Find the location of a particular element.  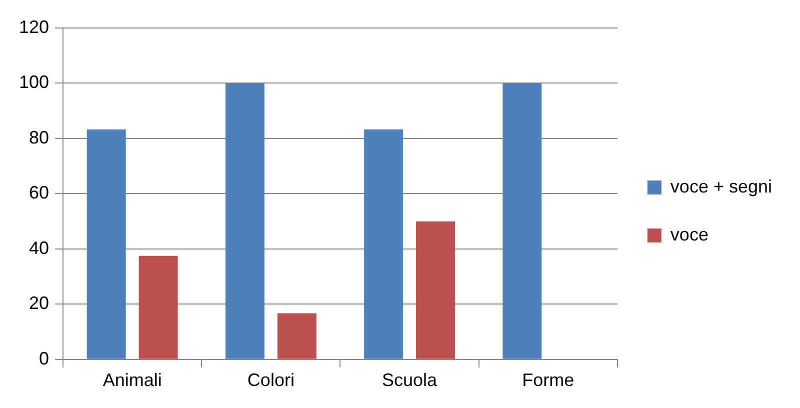

y-tick-label: 100 is located at coordinates (34, 82).